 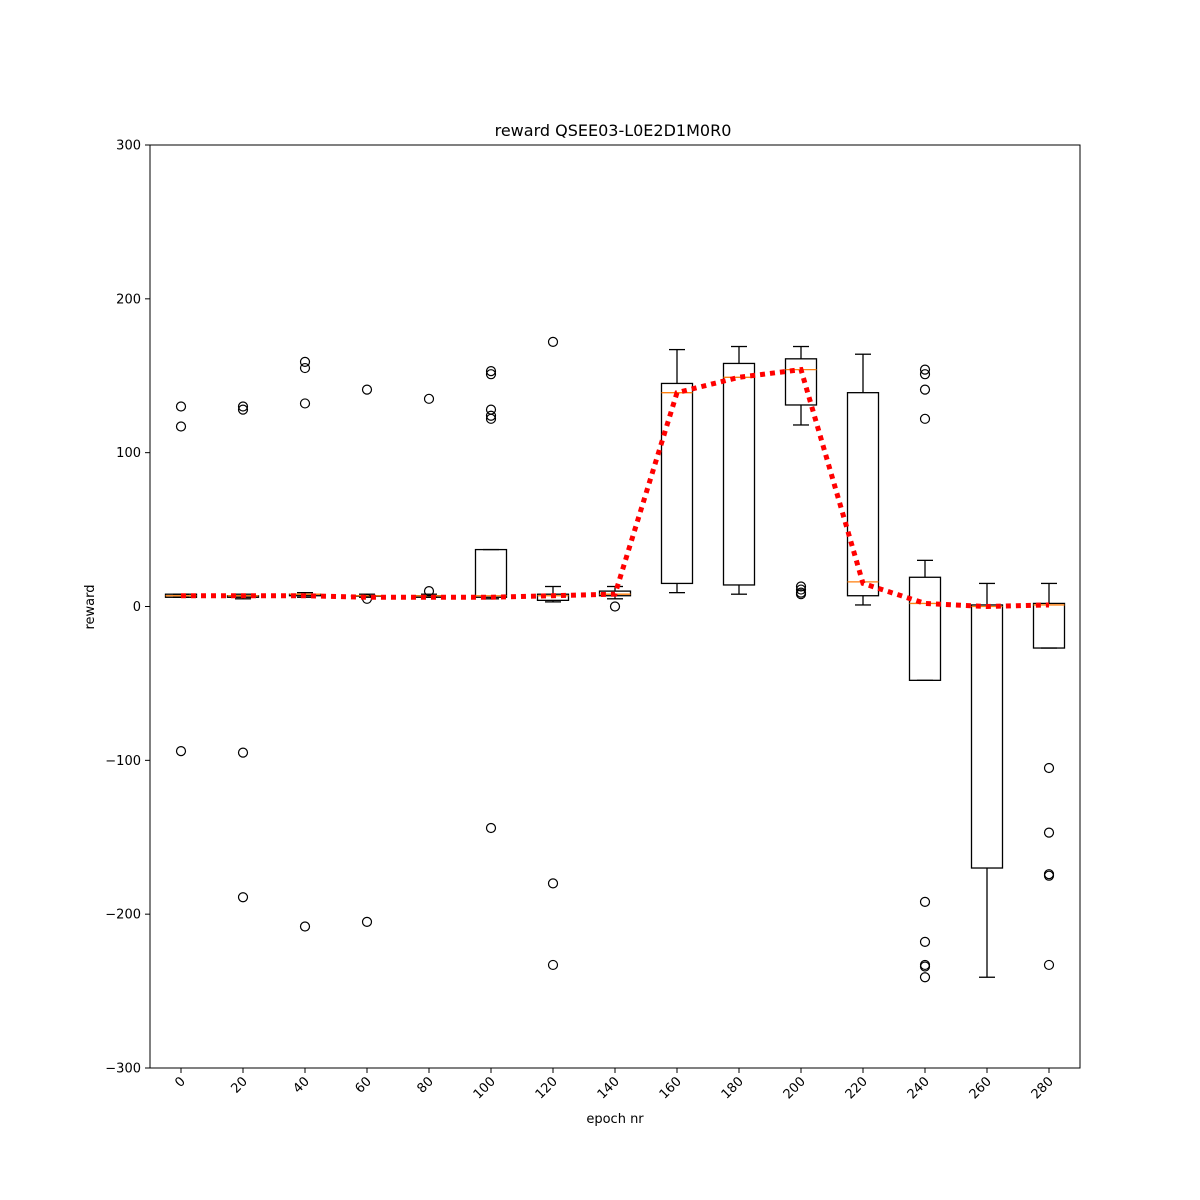 What do you see at coordinates (128, 146) in the screenshot?
I see `y-tick-label: 300` at bounding box center [128, 146].